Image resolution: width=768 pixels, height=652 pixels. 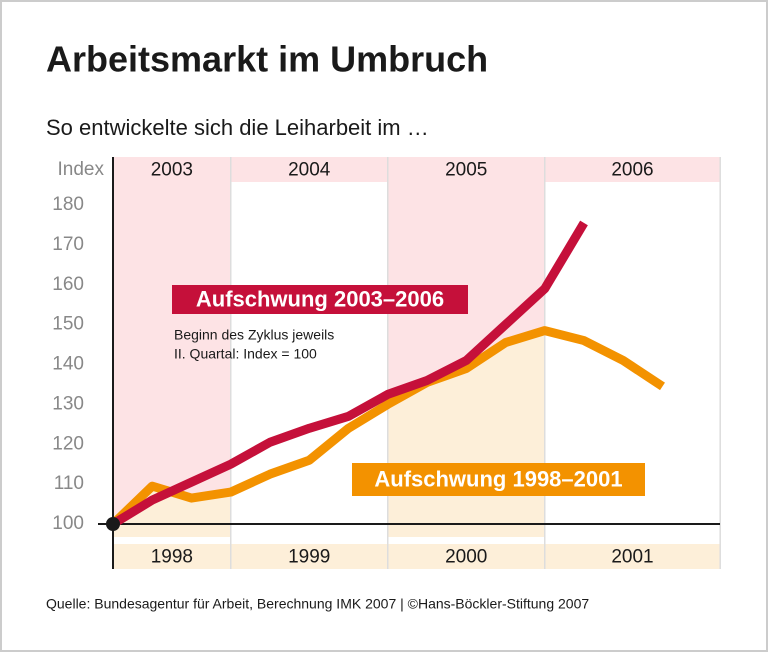 What do you see at coordinates (68, 324) in the screenshot?
I see `y-tick-label: 150` at bounding box center [68, 324].